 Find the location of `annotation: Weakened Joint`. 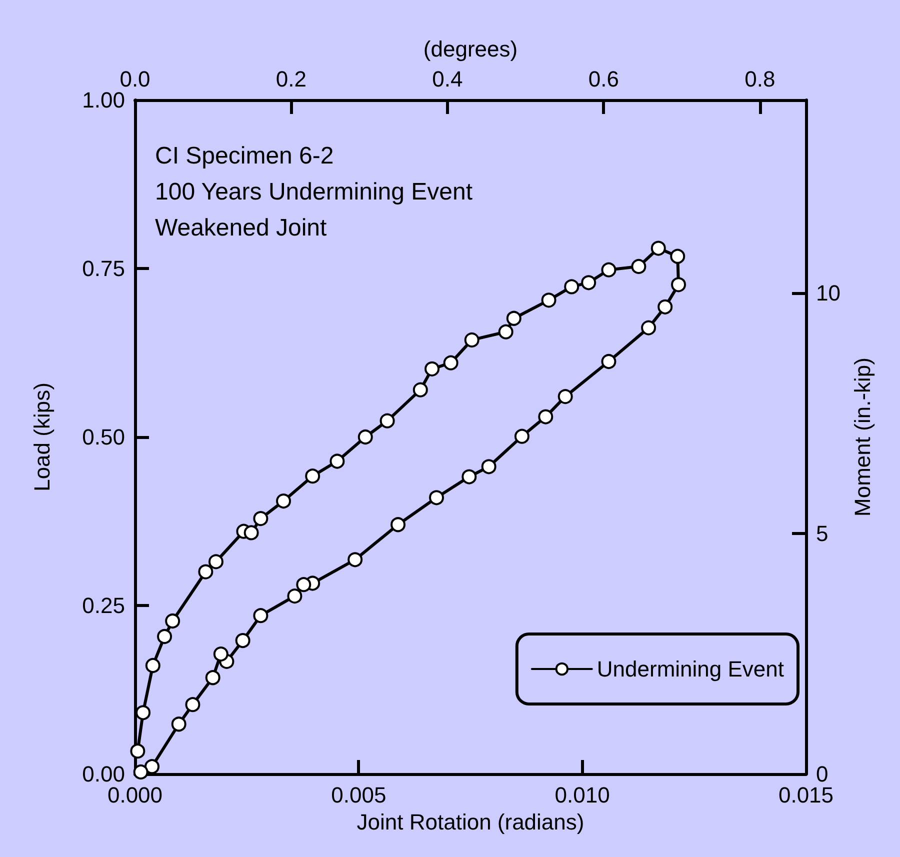

annotation: Weakened Joint is located at coordinates (241, 228).